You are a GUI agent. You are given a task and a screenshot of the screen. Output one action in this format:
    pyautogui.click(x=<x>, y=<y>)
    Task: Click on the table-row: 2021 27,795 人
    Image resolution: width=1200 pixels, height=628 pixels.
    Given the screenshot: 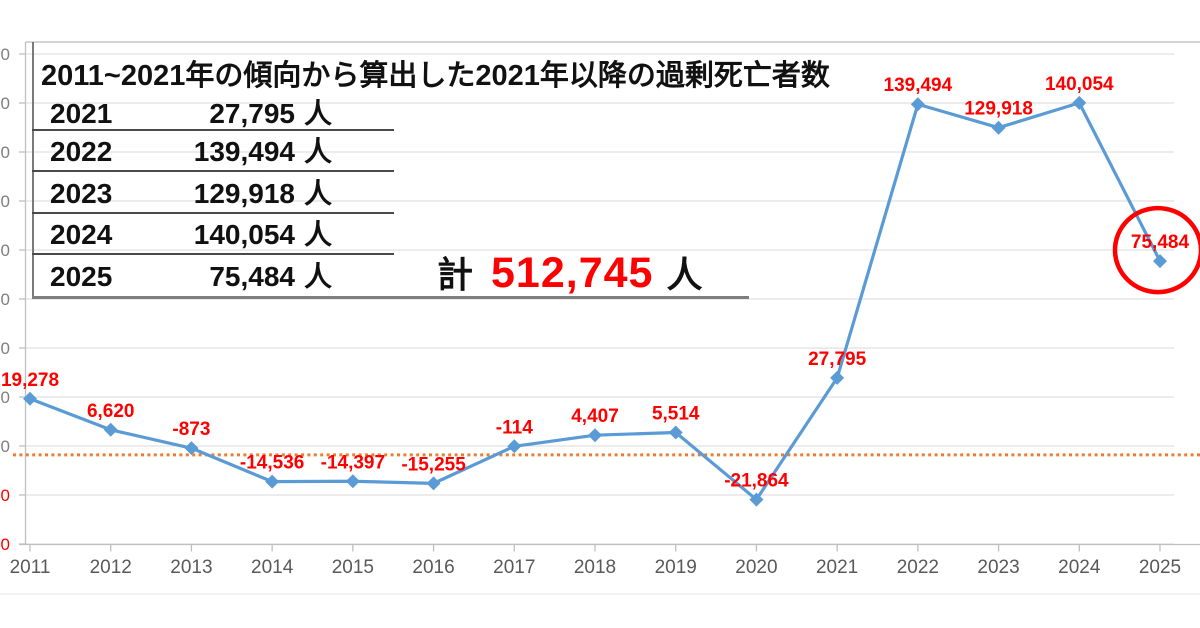 What is the action you would take?
    pyautogui.click(x=213, y=114)
    